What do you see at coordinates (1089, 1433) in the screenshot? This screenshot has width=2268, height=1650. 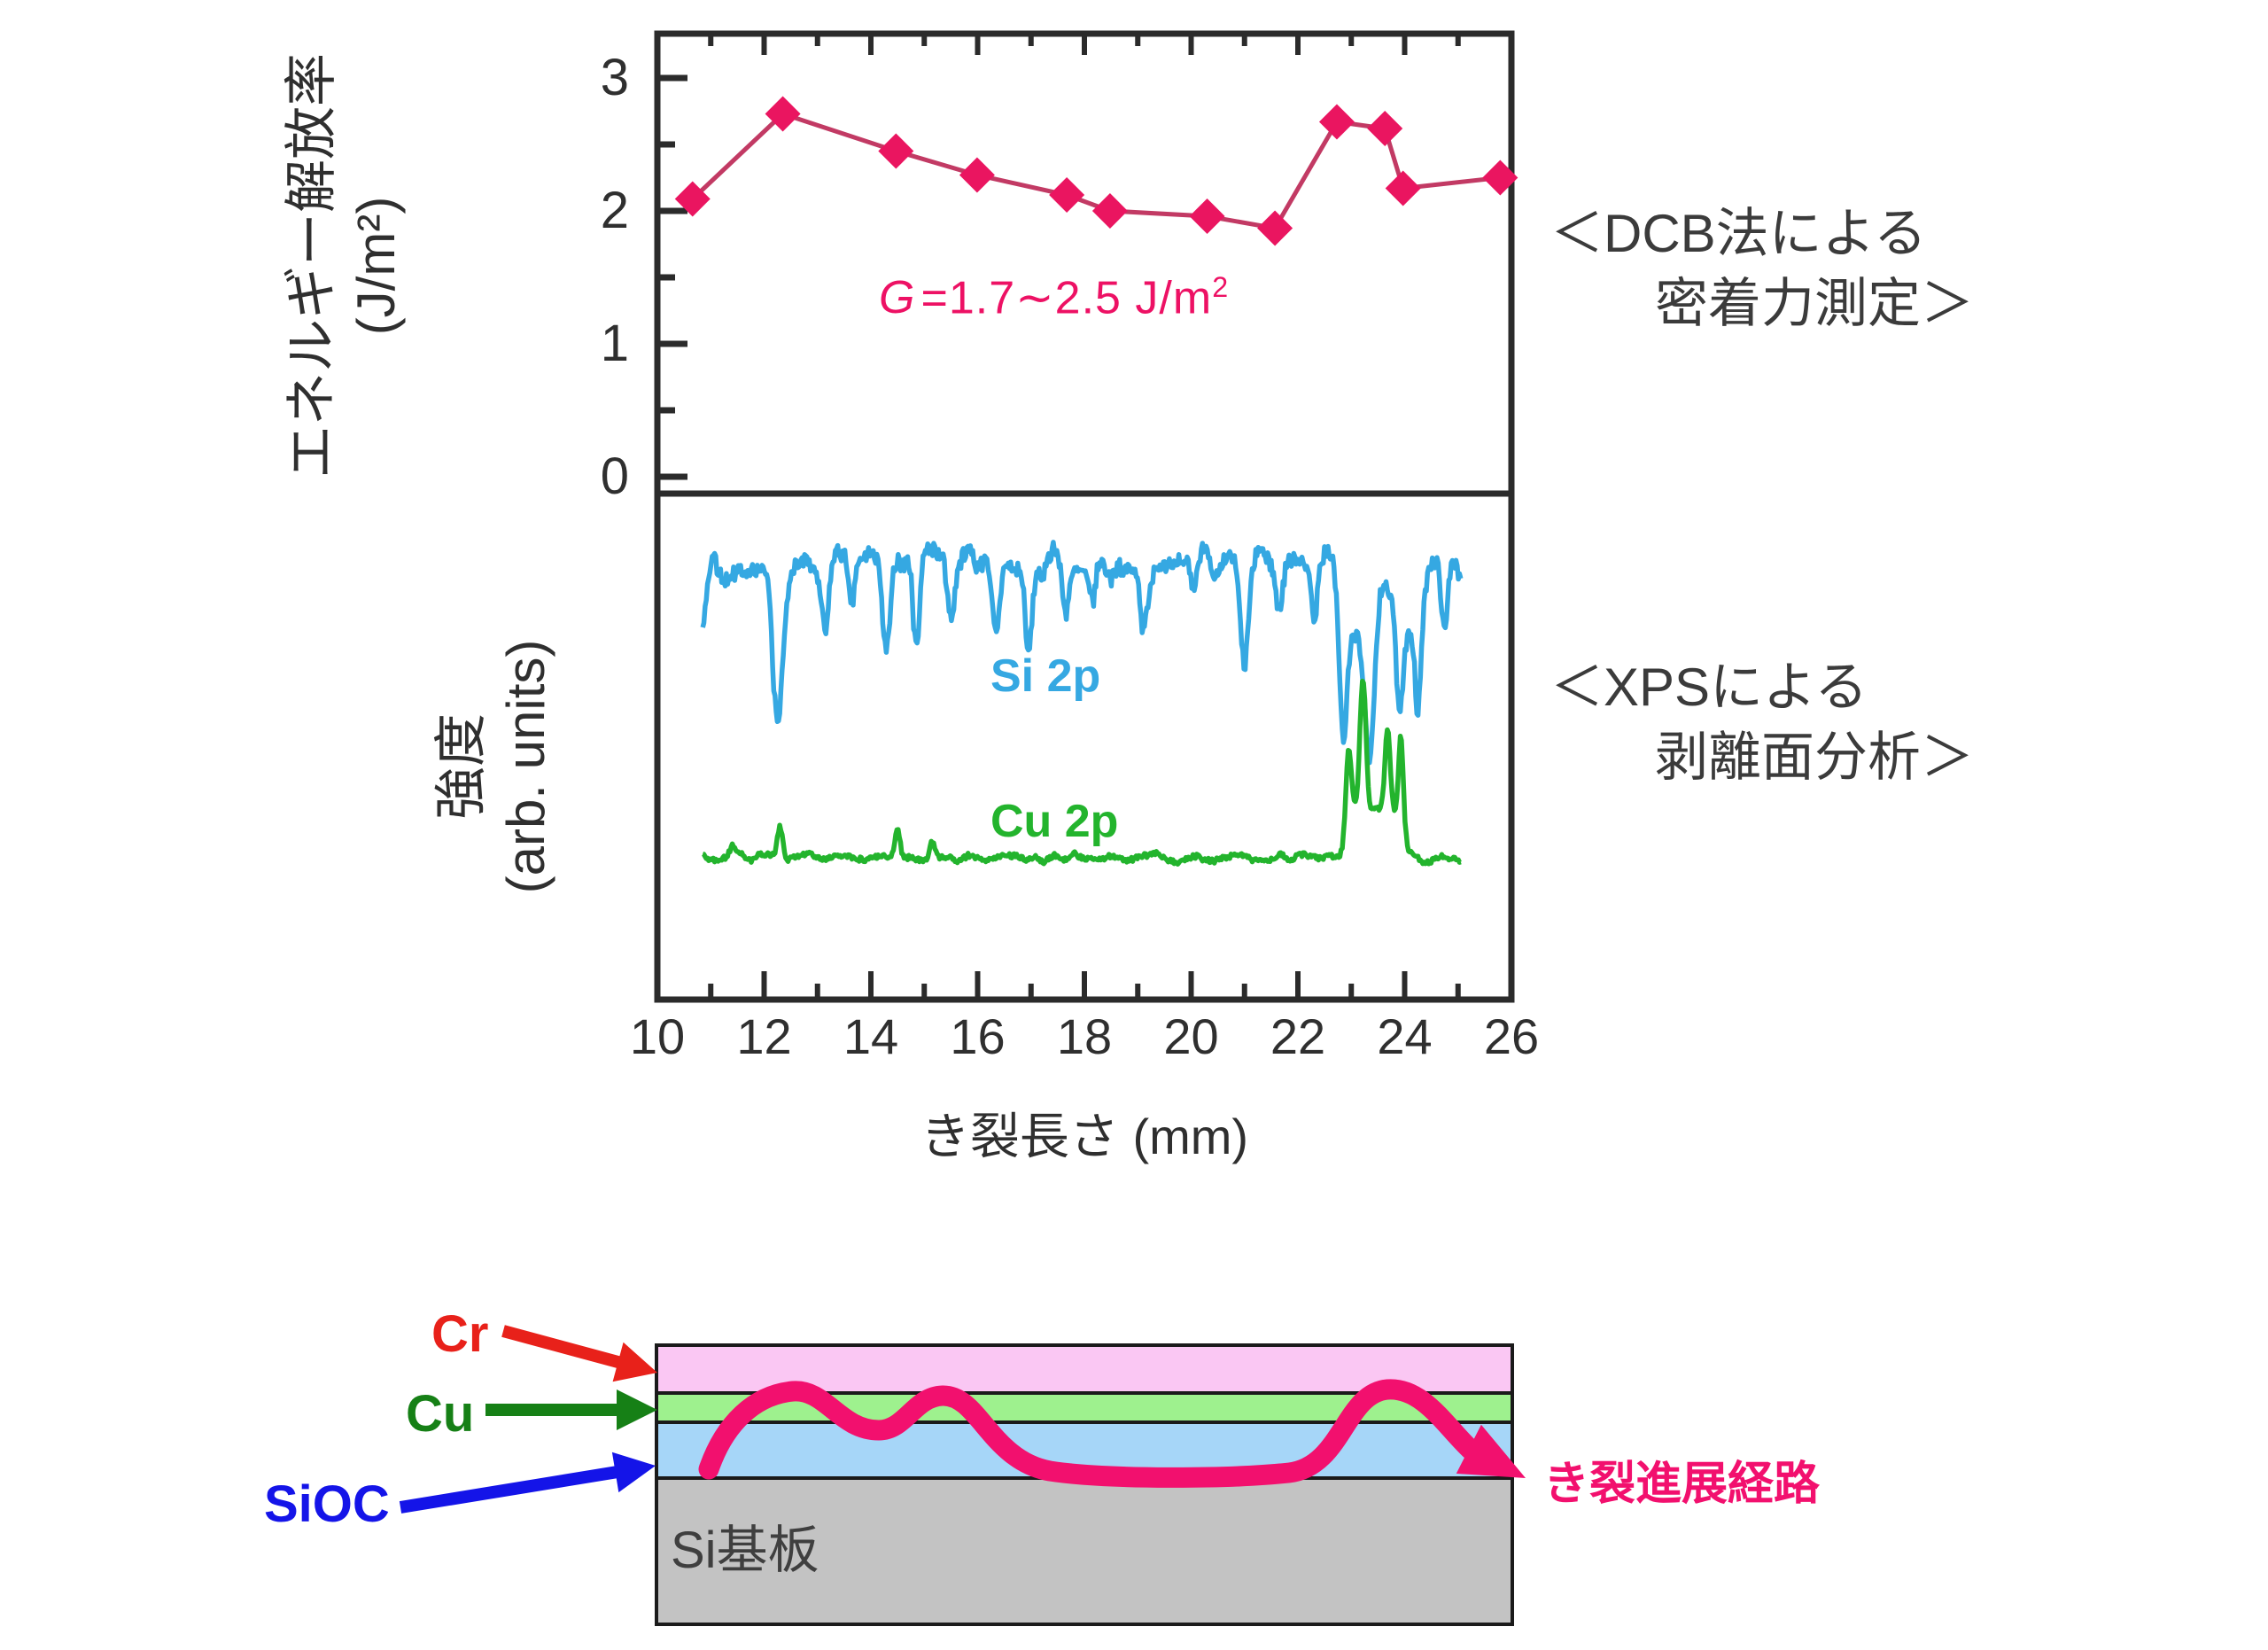 I see `crack-path` at bounding box center [1089, 1433].